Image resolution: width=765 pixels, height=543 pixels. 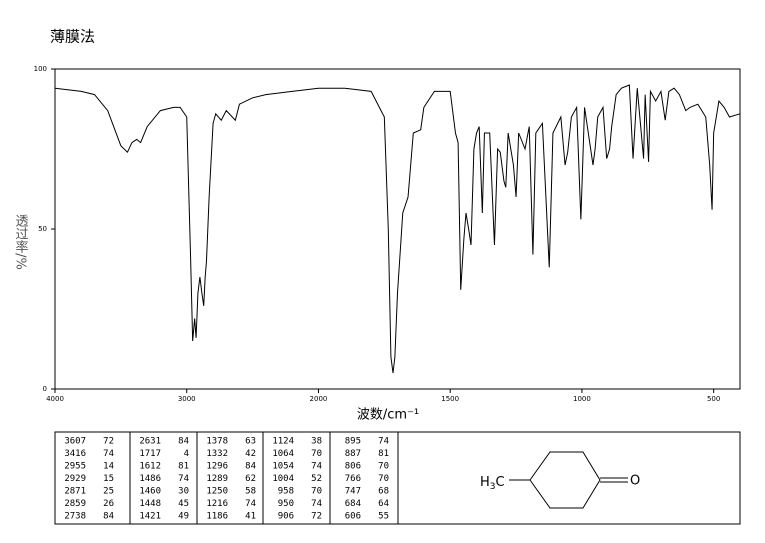 What do you see at coordinates (250, 479) in the screenshot?
I see `peak-transmittance: 62` at bounding box center [250, 479].